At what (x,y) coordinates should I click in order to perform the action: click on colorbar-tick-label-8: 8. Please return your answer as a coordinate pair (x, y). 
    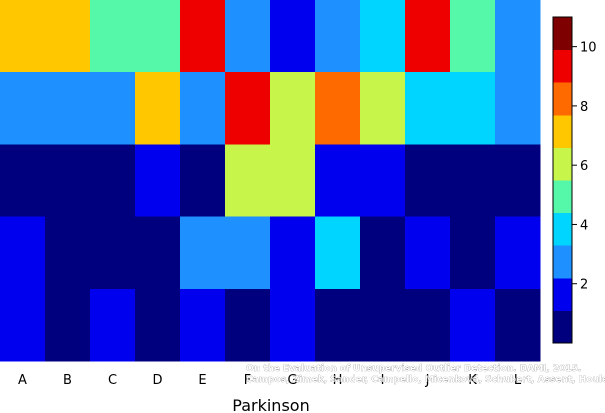
    Looking at the image, I should click on (584, 107).